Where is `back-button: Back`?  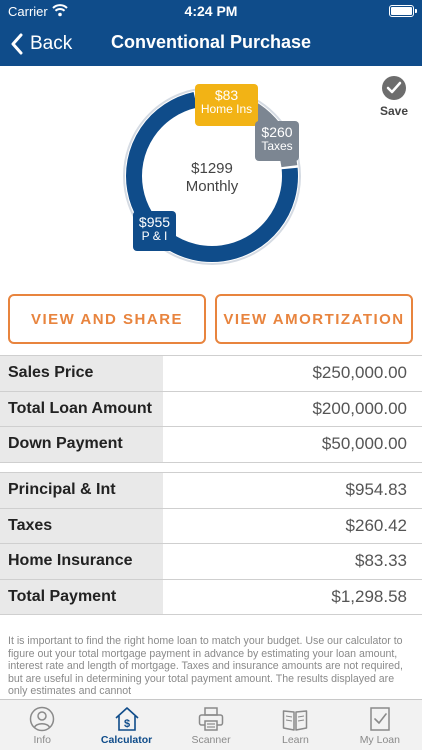
back-button: Back is located at coordinates (41, 44).